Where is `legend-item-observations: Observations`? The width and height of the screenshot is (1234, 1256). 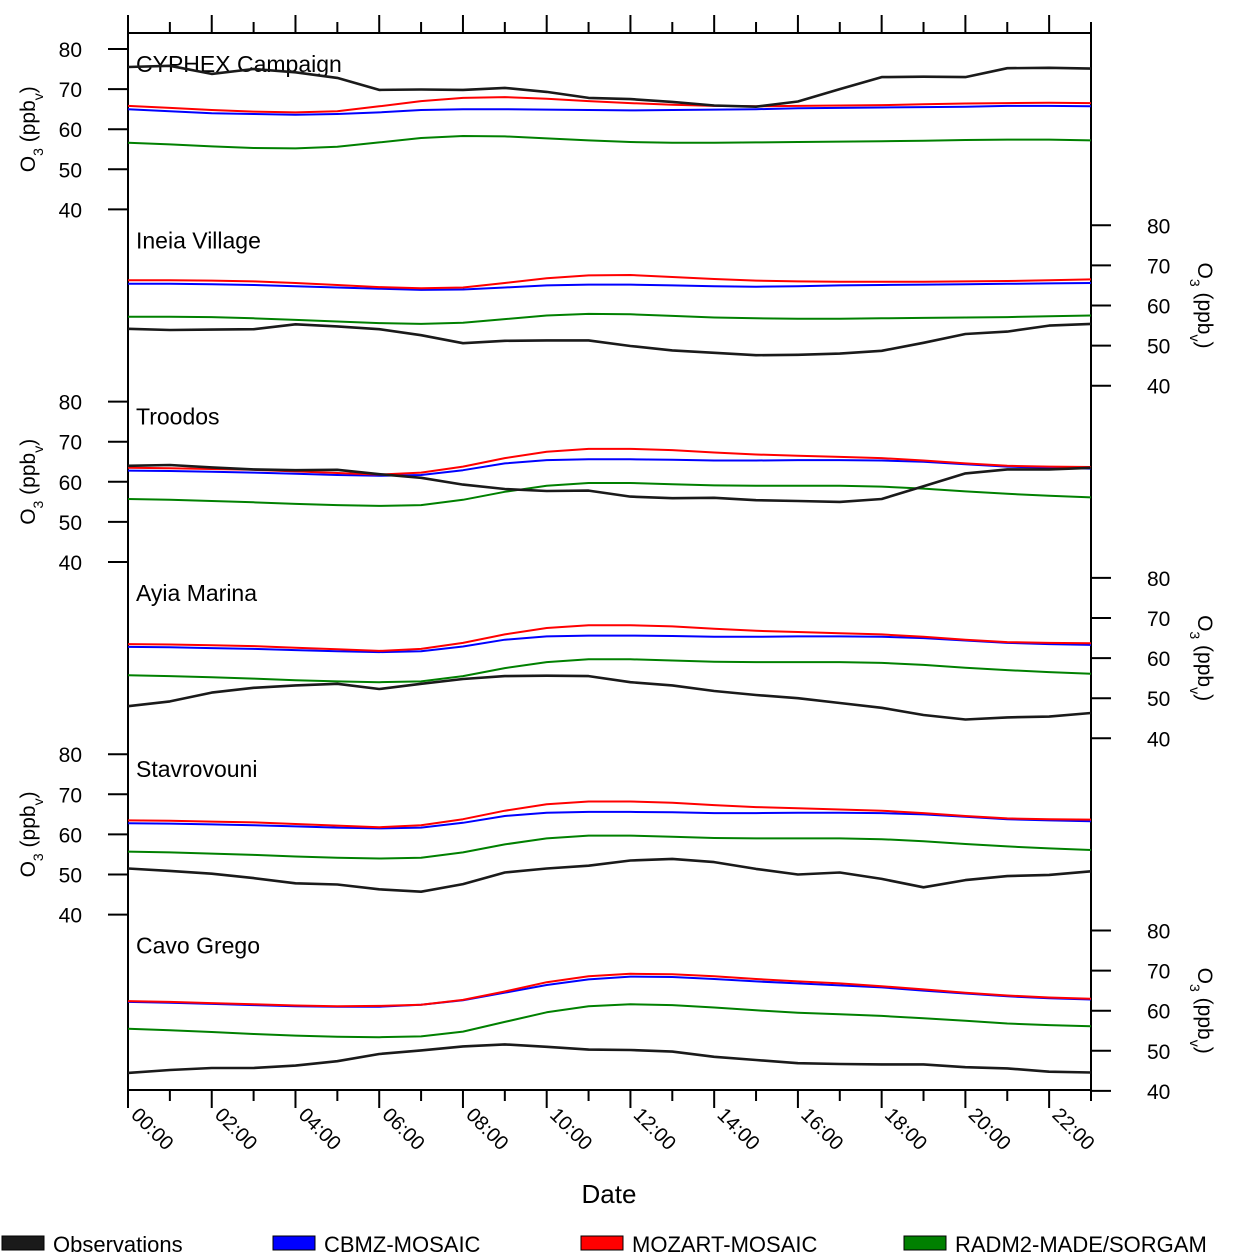 legend-item-observations: Observations is located at coordinates (92, 1244).